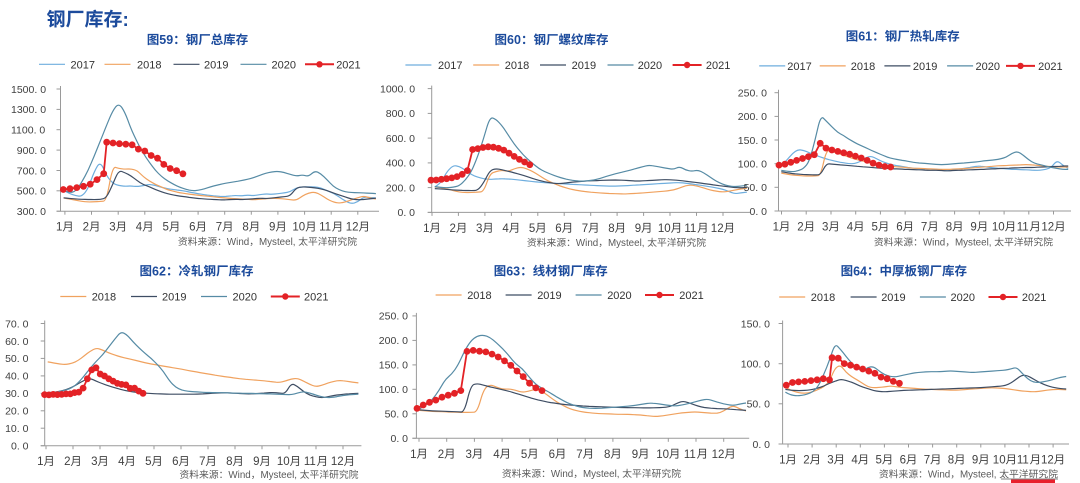 This screenshot has width=1080, height=483. Describe the element at coordinates (28, 131) in the screenshot. I see `svg-text: 1100. 0` at that location.